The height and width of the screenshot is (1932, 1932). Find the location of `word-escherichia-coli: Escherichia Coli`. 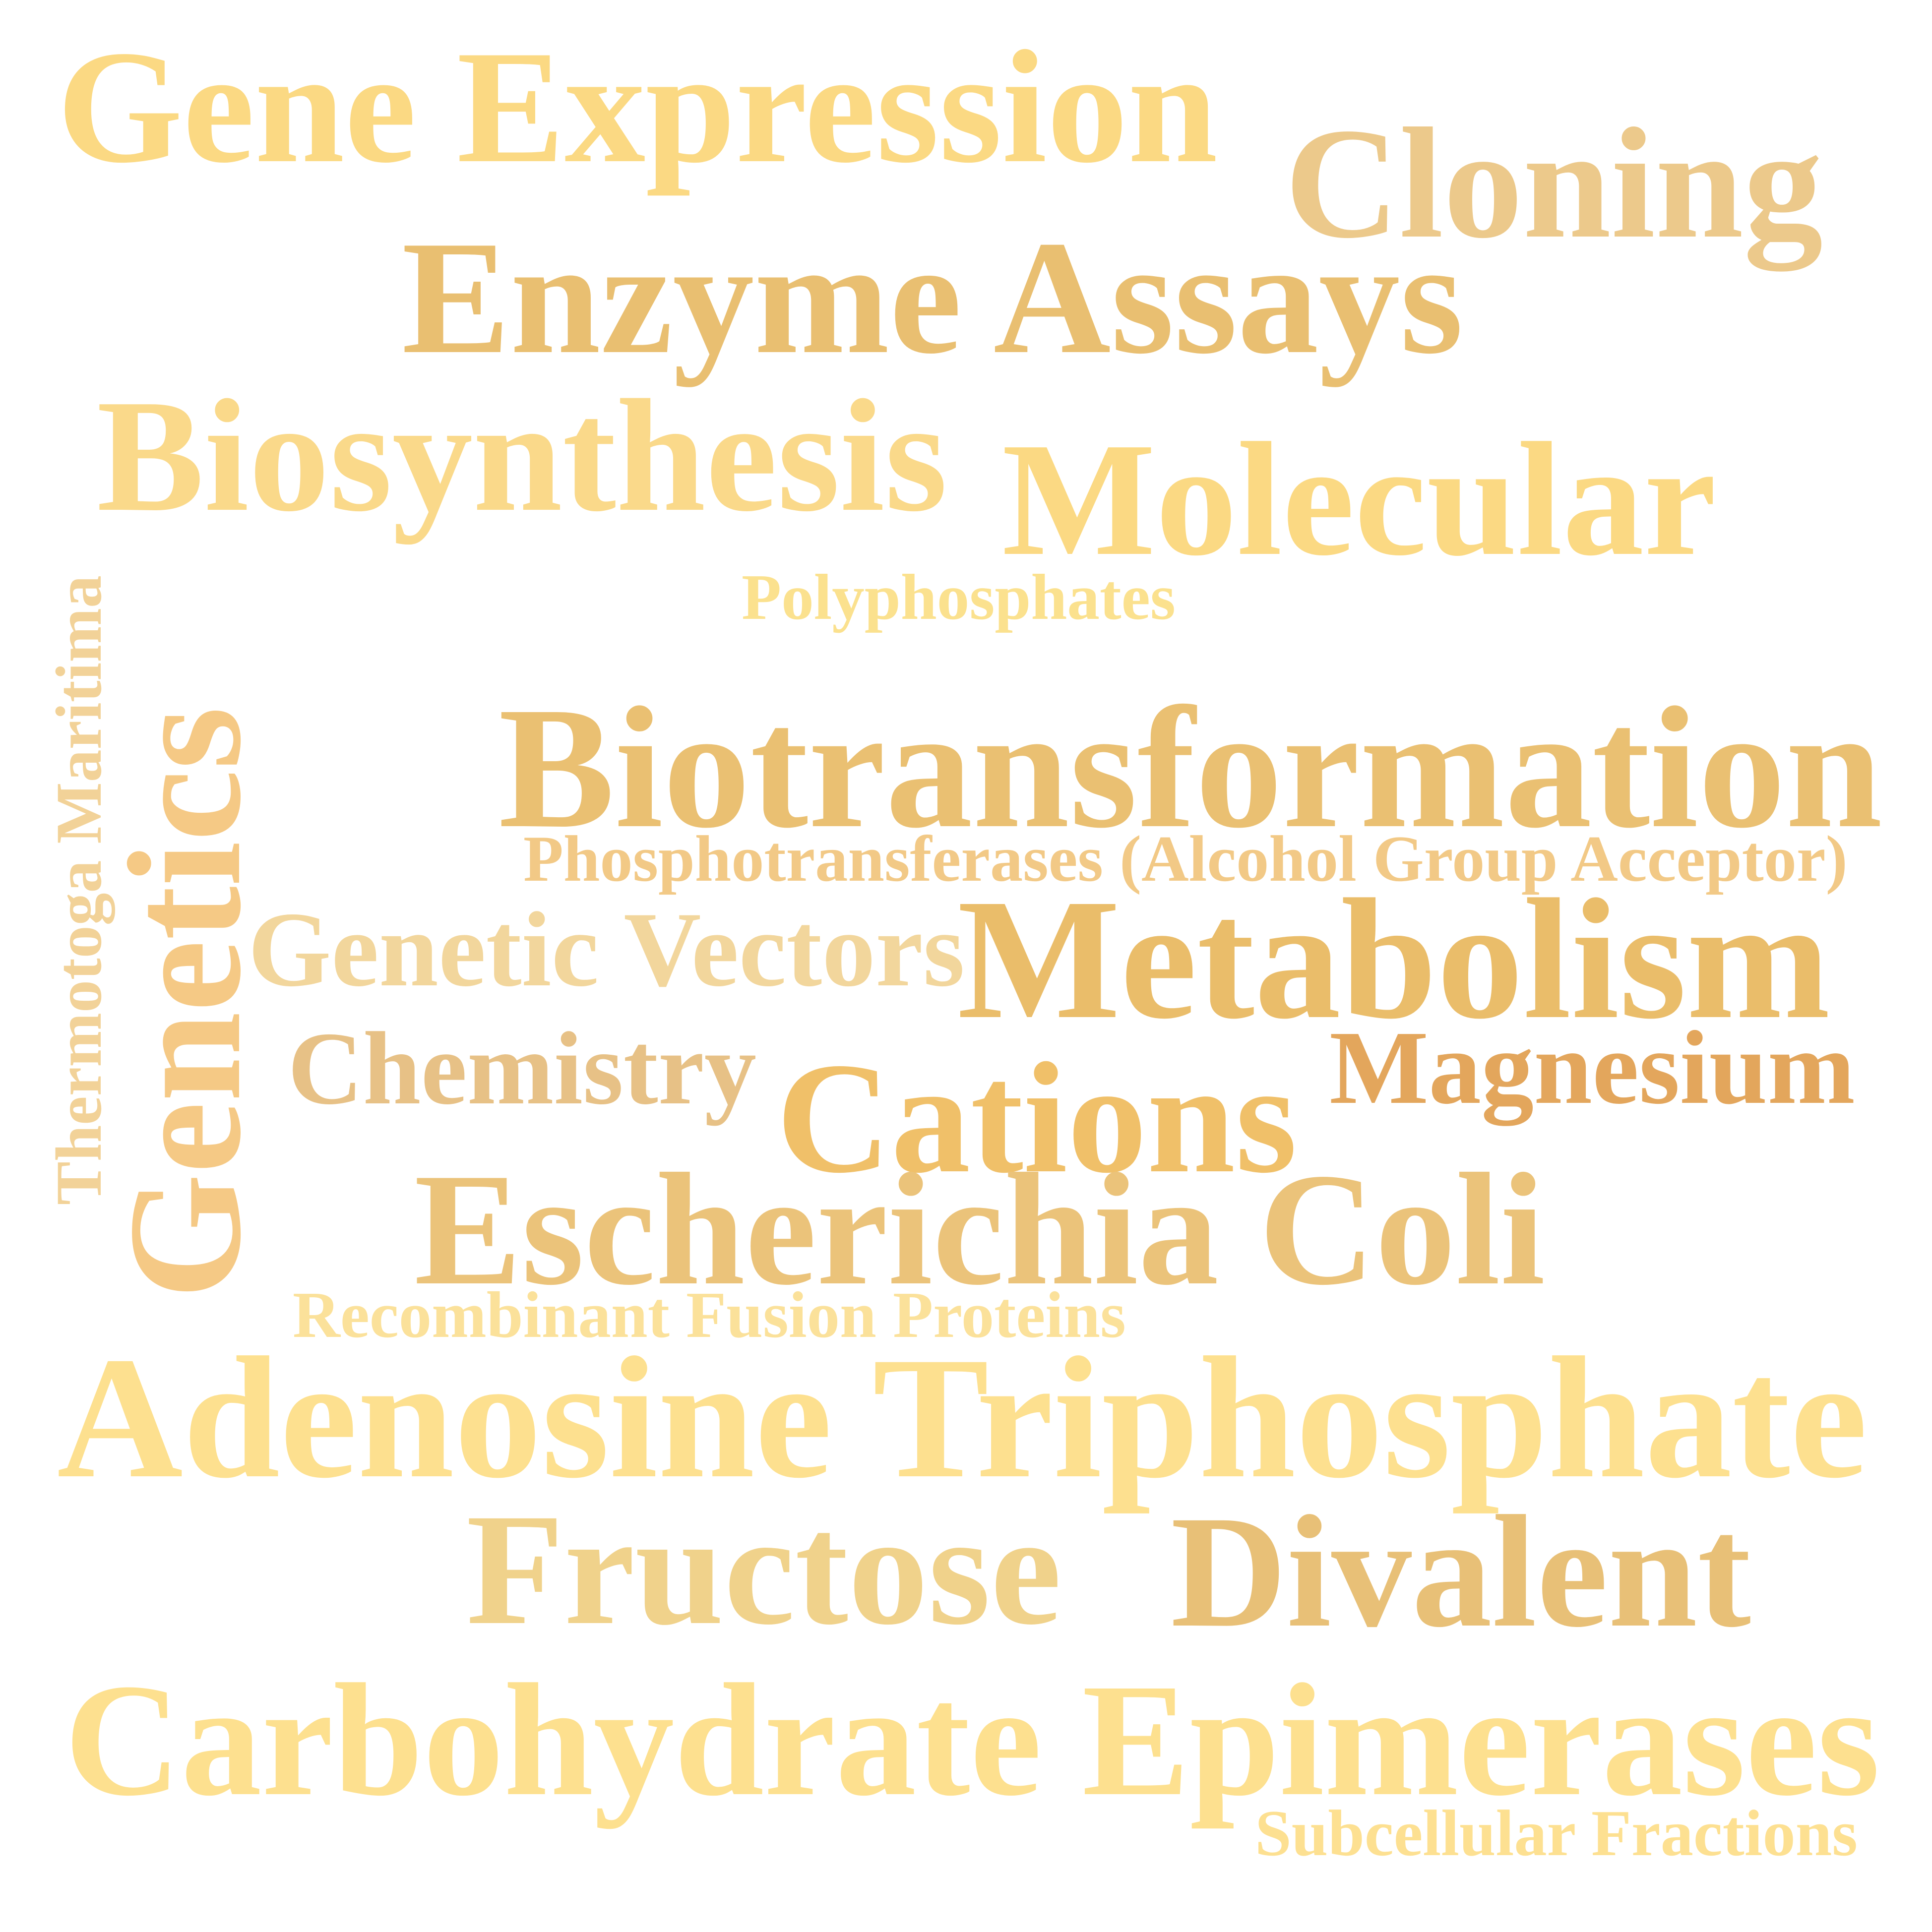

word-escherichia-coli: Escherichia Coli is located at coordinates (979, 1229).